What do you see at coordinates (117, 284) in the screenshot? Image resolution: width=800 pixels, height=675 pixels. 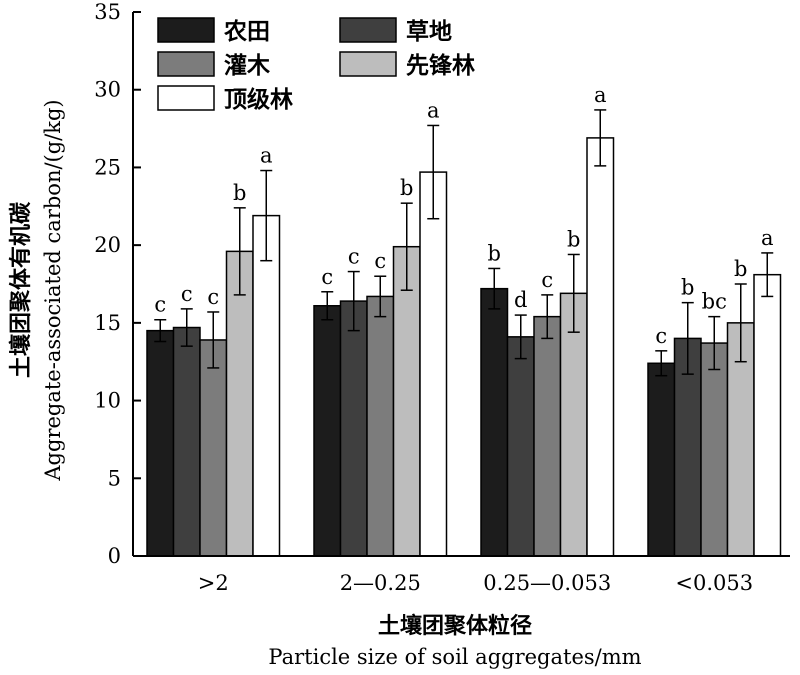 I see `y-ticks-layer: 0 5 10 15 20 25 30 35` at bounding box center [117, 284].